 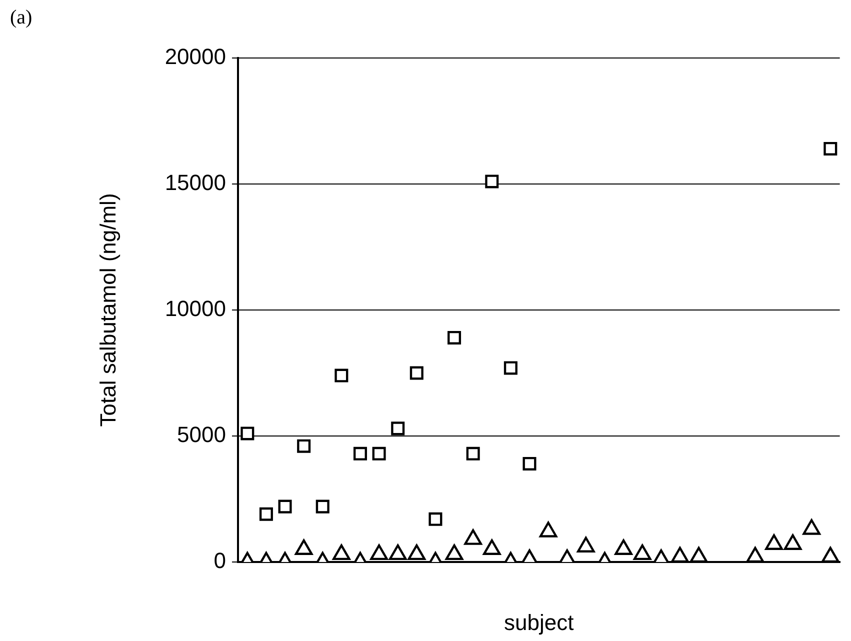 I want to click on x-axis-title: subject, so click(x=539, y=622).